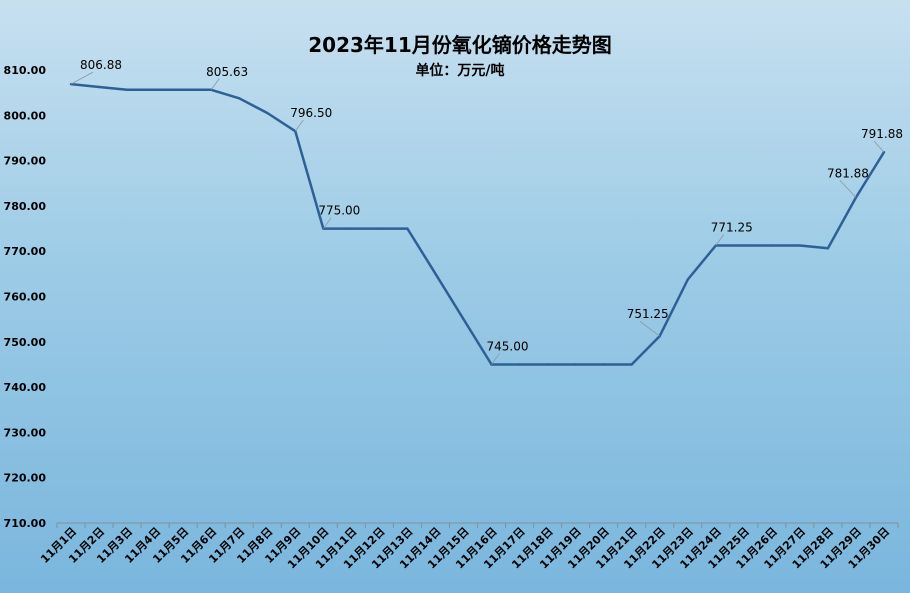 The height and width of the screenshot is (593, 910). Describe the element at coordinates (25, 206) in the screenshot. I see `y-tick-label: 780.00` at that location.